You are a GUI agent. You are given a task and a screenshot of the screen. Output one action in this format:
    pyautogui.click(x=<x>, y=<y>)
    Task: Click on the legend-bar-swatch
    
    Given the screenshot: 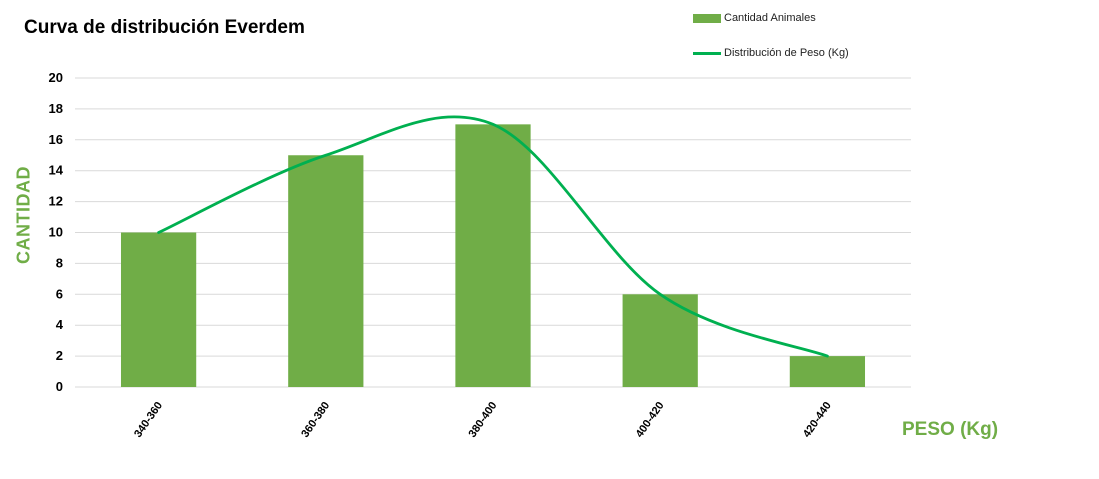 What is the action you would take?
    pyautogui.click(x=707, y=18)
    